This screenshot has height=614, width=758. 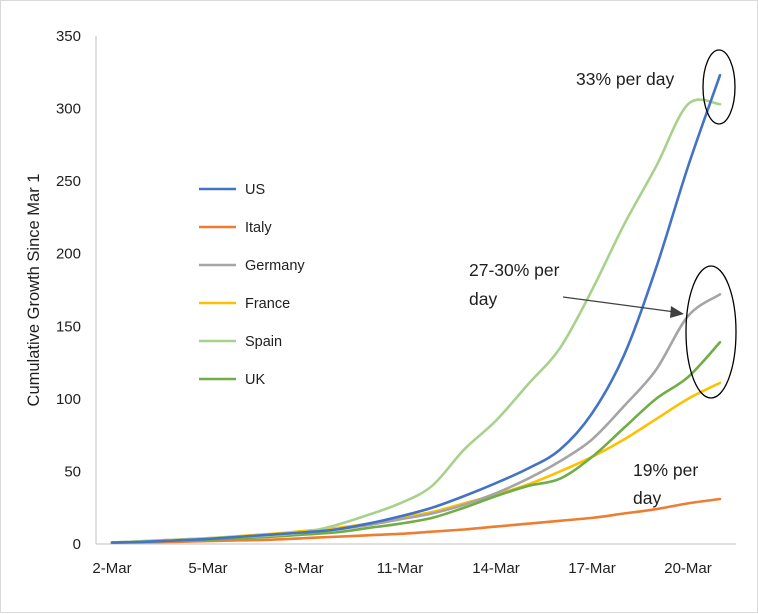 I want to click on y-axis-title: Cumulative Growth Since Mar 1, so click(x=34, y=290).